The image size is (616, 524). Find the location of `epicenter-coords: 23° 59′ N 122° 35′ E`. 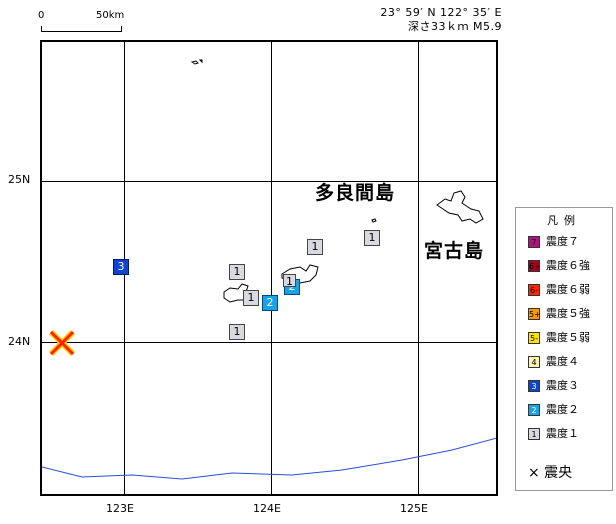

epicenter-coords: 23° 59′ N 122° 35′ E is located at coordinates (441, 12).